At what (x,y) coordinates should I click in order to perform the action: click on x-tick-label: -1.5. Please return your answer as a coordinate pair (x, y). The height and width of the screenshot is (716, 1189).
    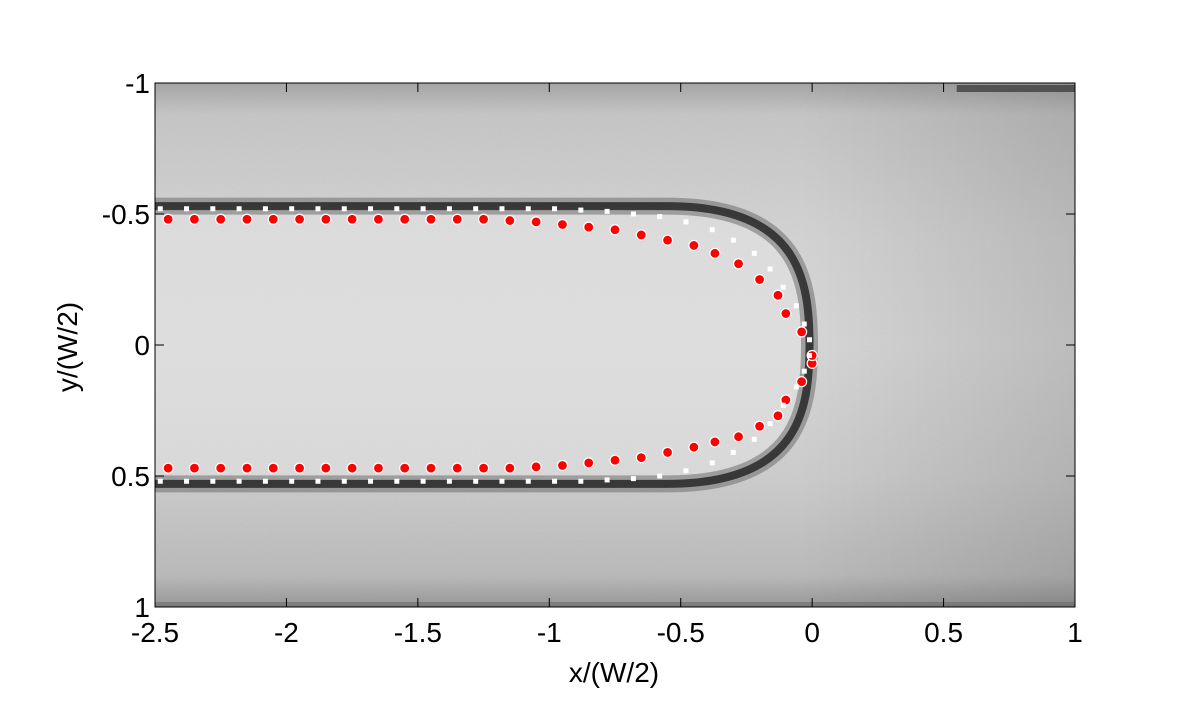
    Looking at the image, I should click on (418, 632).